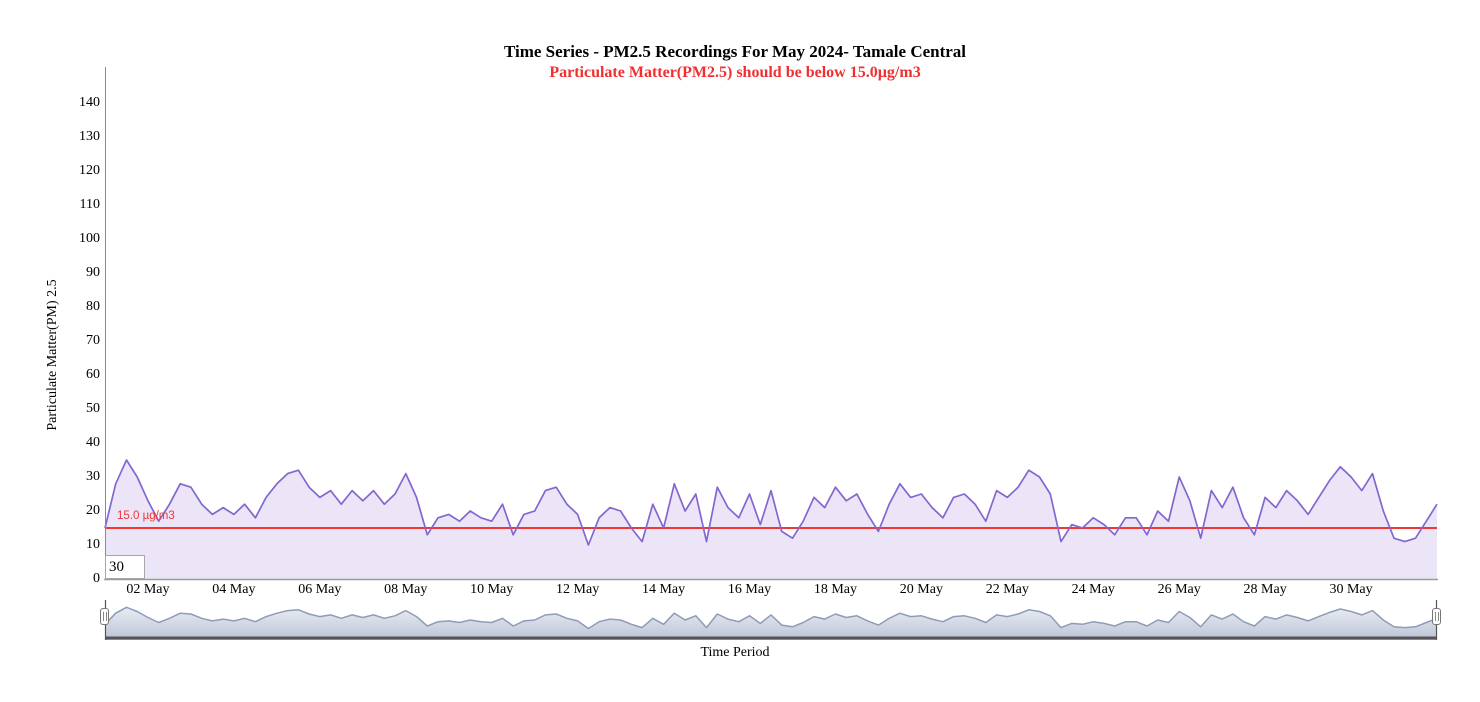  What do you see at coordinates (104, 616) in the screenshot?
I see `navigator-left-handle` at bounding box center [104, 616].